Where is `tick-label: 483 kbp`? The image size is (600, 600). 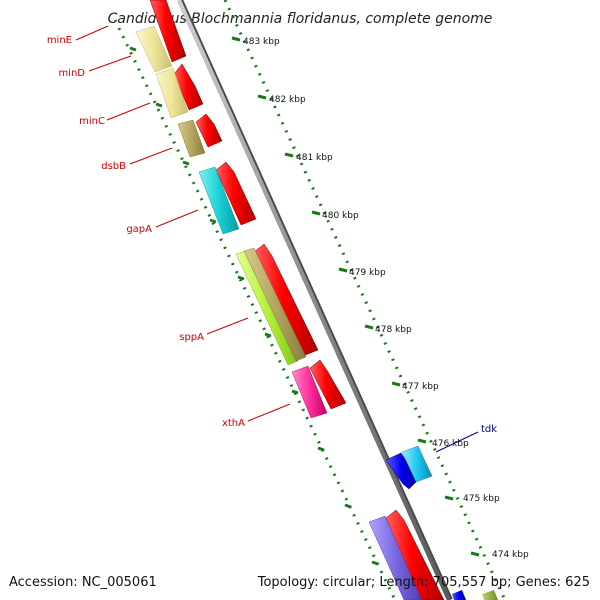
tick-label: 483 kbp is located at coordinates (261, 42).